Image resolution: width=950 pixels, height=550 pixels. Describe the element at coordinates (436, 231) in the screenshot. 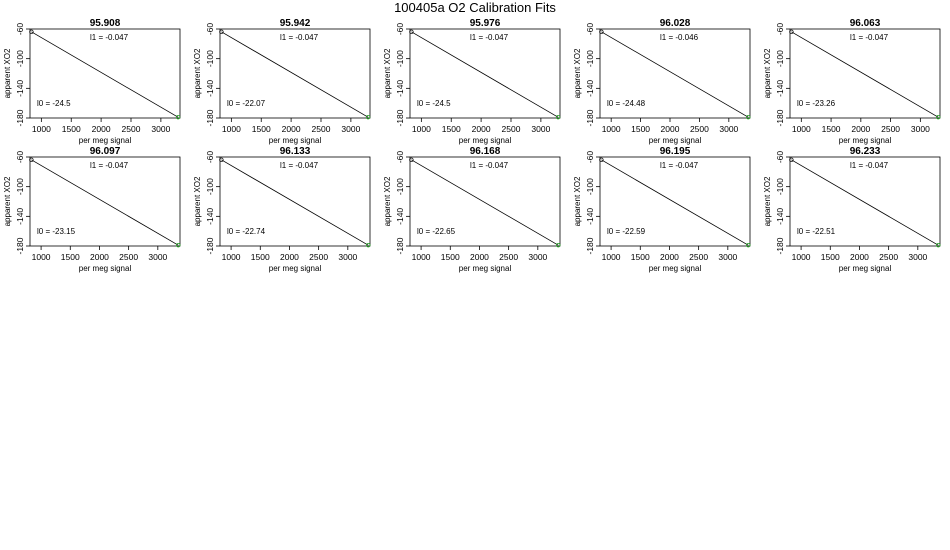

I see `fit-intercept-label: l0 = -22.65` at that location.